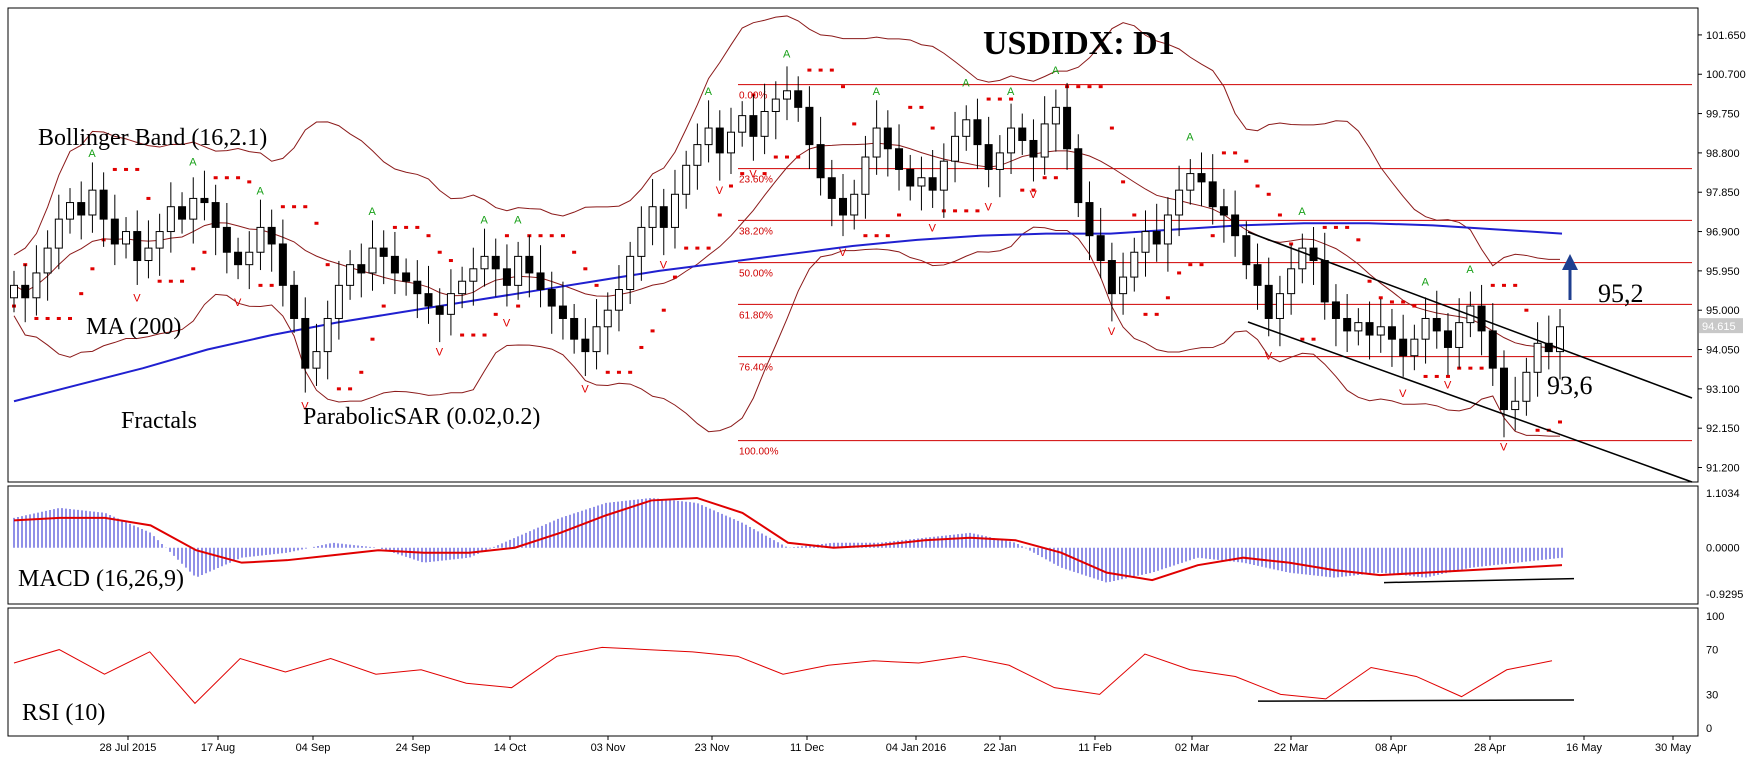 The width and height of the screenshot is (1753, 759). I want to click on price-tick-label-0: 101.650, so click(1726, 36).